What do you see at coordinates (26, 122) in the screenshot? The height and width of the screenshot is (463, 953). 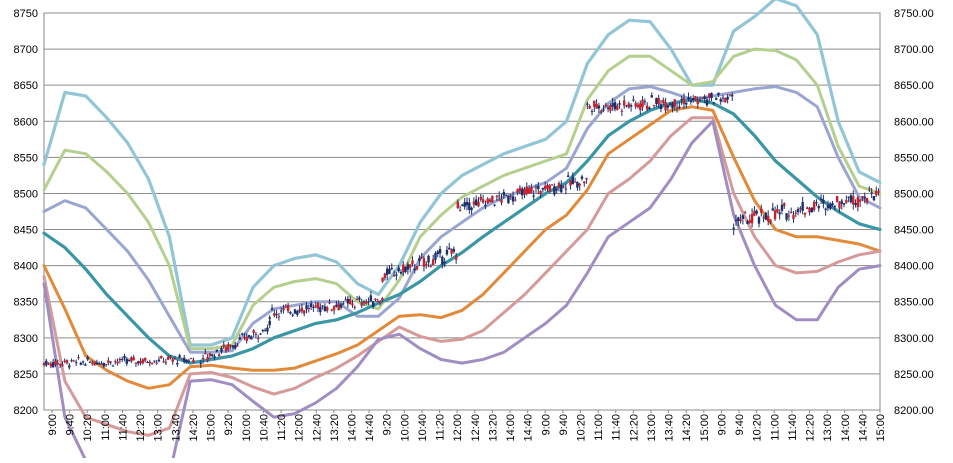 I see `y-tick-label-left: 8600` at bounding box center [26, 122].